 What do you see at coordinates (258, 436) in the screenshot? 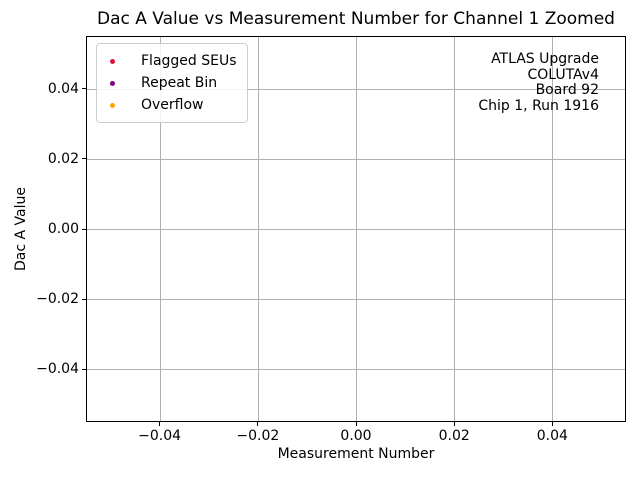
I see `x-tick-label: −0.02` at bounding box center [258, 436].